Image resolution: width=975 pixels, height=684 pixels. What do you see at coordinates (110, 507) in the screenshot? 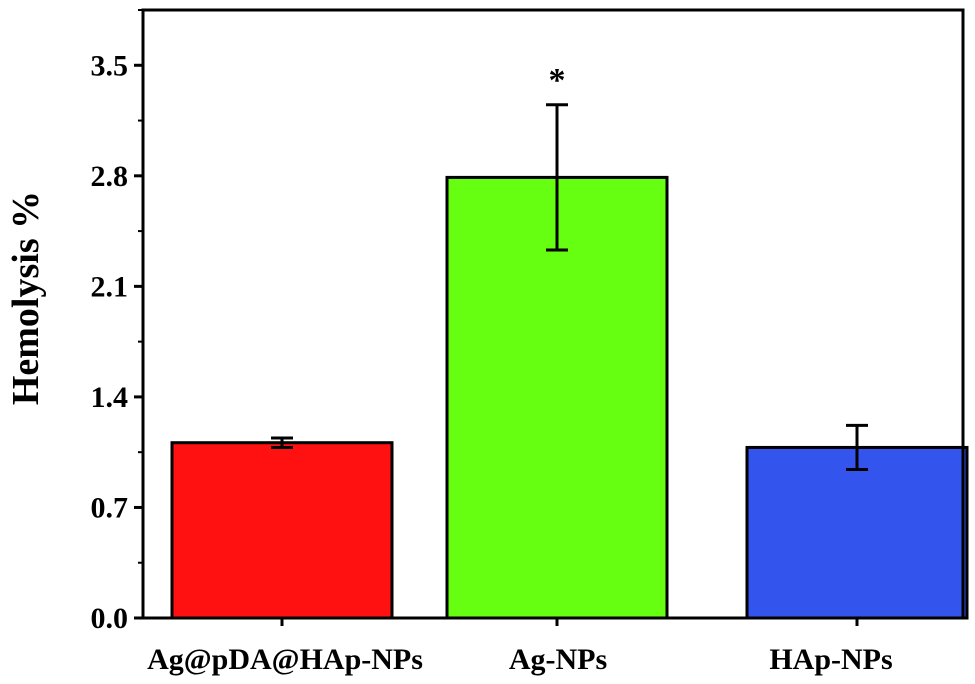
I see `y-tick-label-1: 0.7` at bounding box center [110, 507].